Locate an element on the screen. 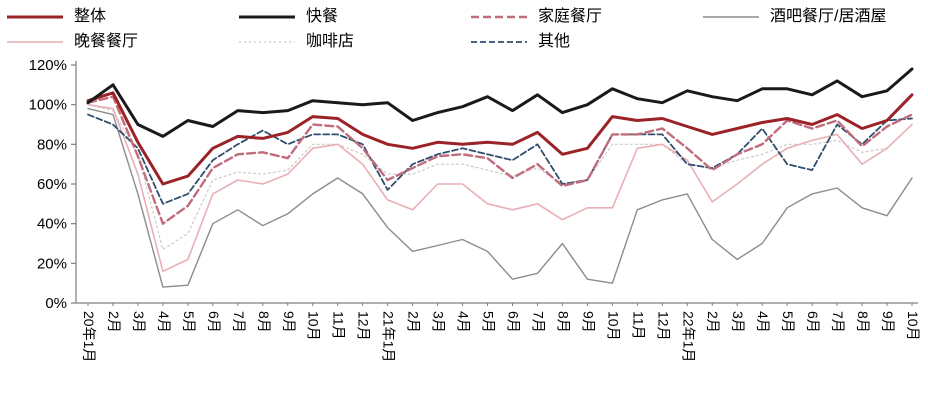  y-tick-label: 40% is located at coordinates (52, 224).